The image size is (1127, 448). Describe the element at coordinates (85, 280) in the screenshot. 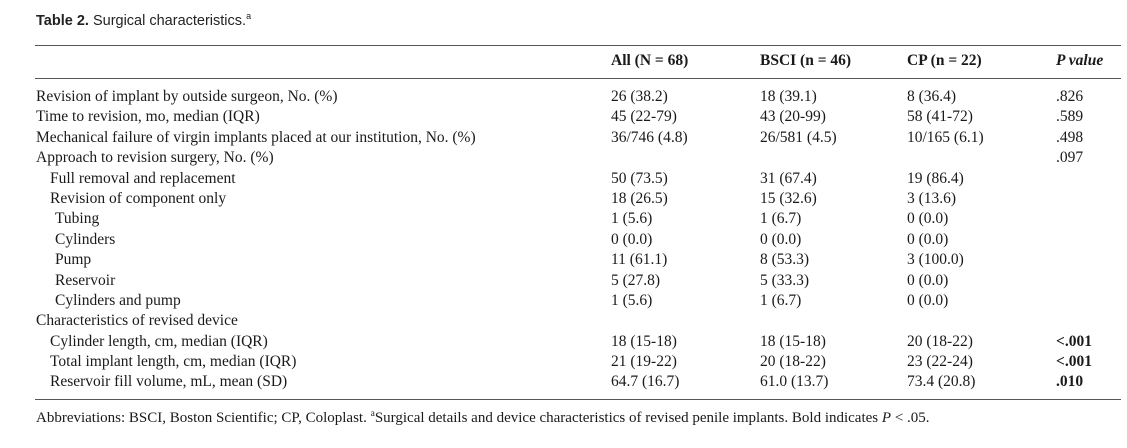

I see `row-label: Reservoir` at that location.